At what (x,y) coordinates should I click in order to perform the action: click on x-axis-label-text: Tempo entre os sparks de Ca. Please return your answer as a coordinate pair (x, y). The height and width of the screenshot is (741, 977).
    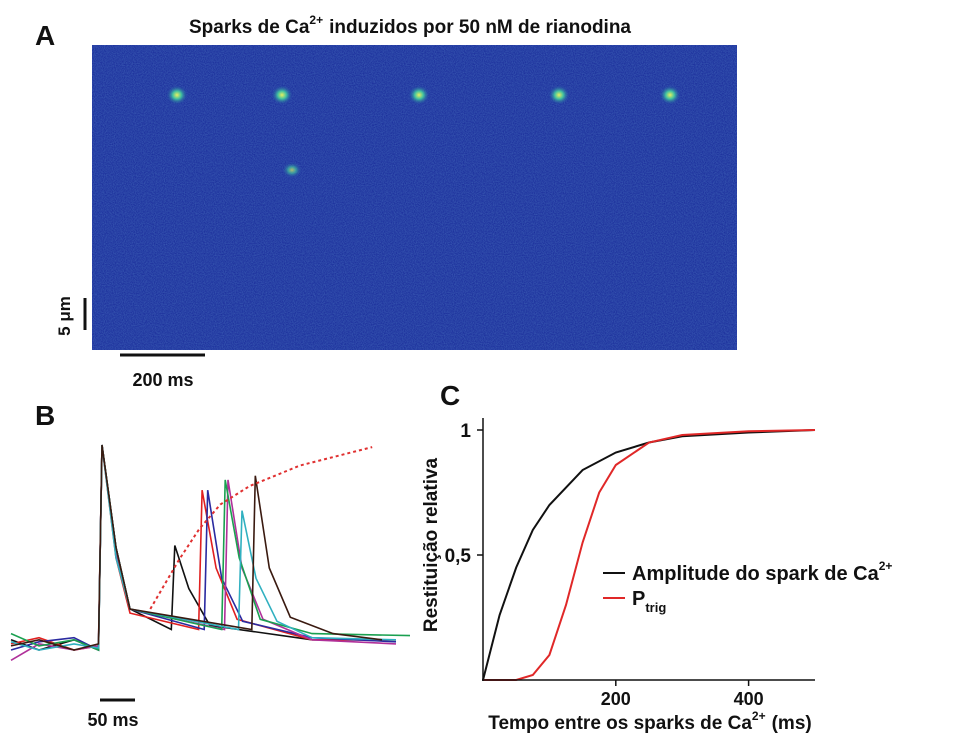
    Looking at the image, I should click on (620, 723).